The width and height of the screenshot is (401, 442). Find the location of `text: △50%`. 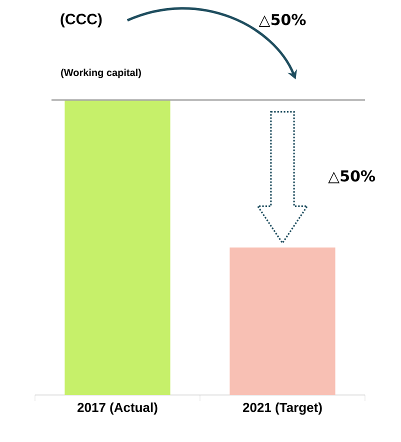

text: △50% is located at coordinates (282, 20).